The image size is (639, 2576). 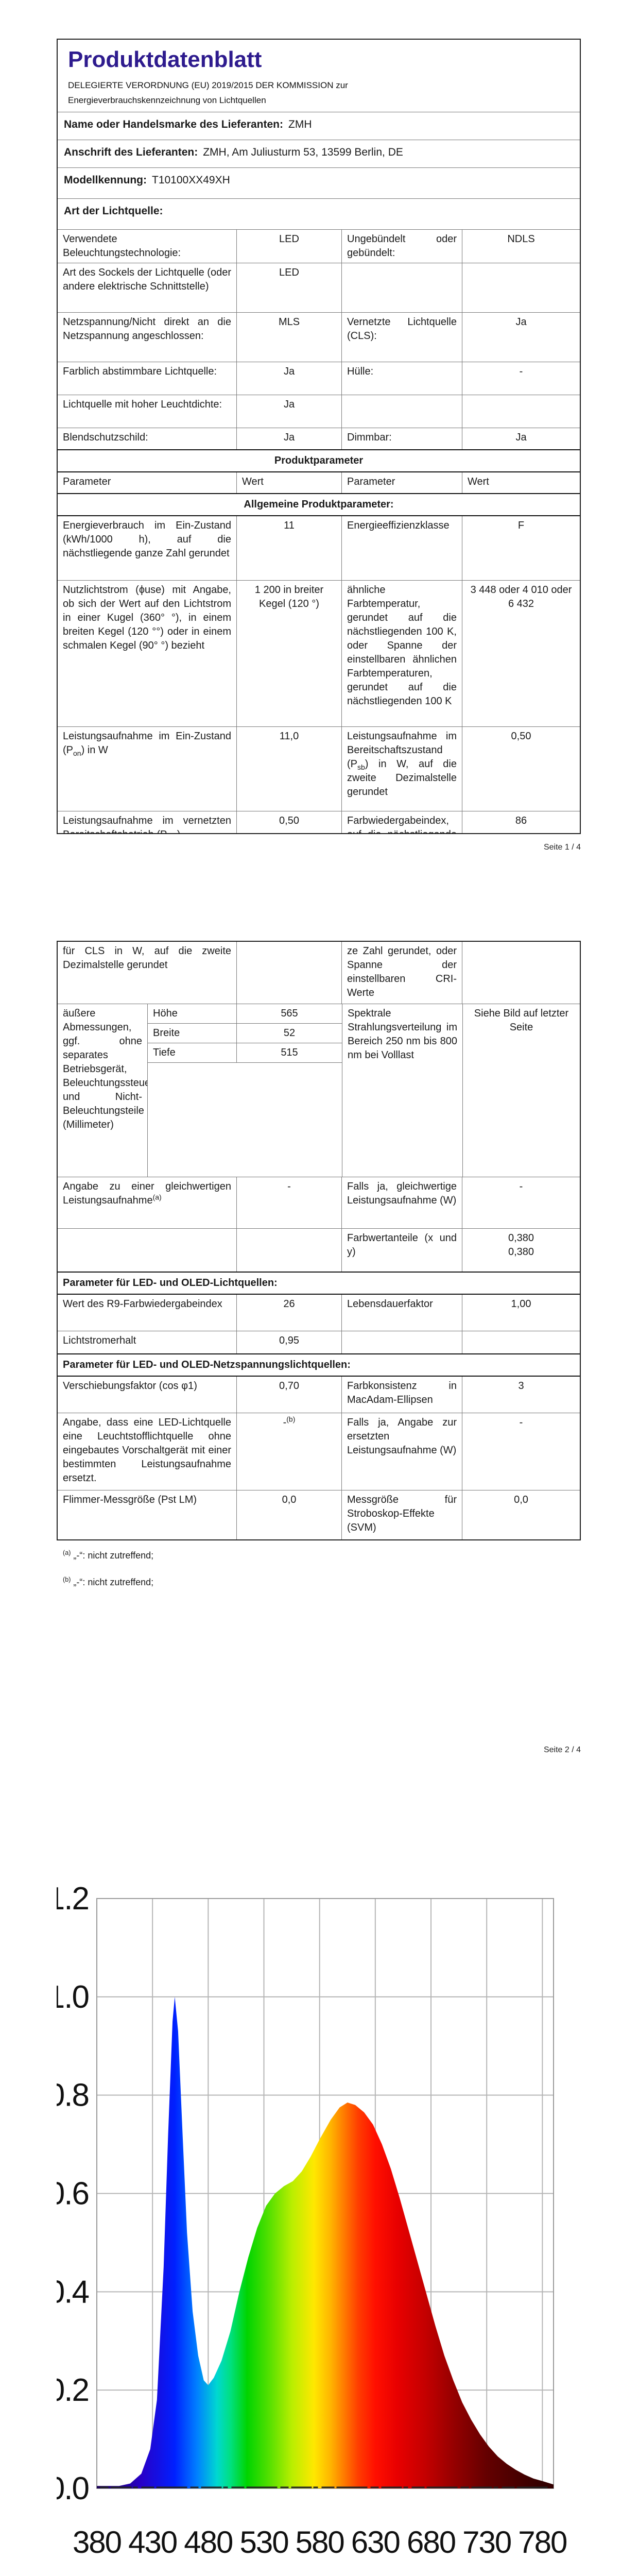 I want to click on table-row: Lichtstromerhalt 0,95, so click(x=319, y=1342).